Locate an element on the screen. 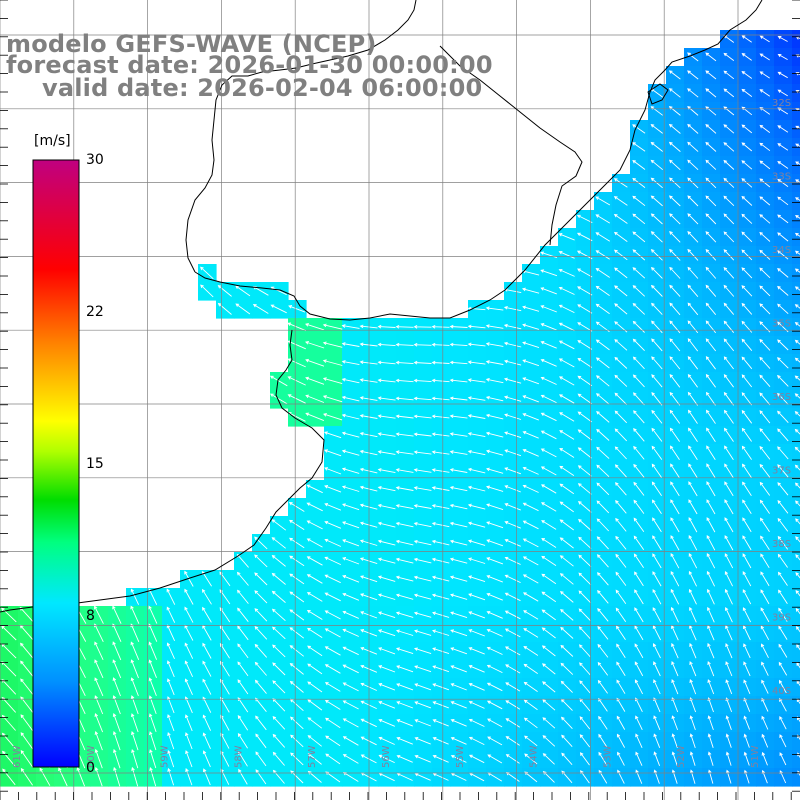  longitude-label: 52W is located at coordinates (681, 756).